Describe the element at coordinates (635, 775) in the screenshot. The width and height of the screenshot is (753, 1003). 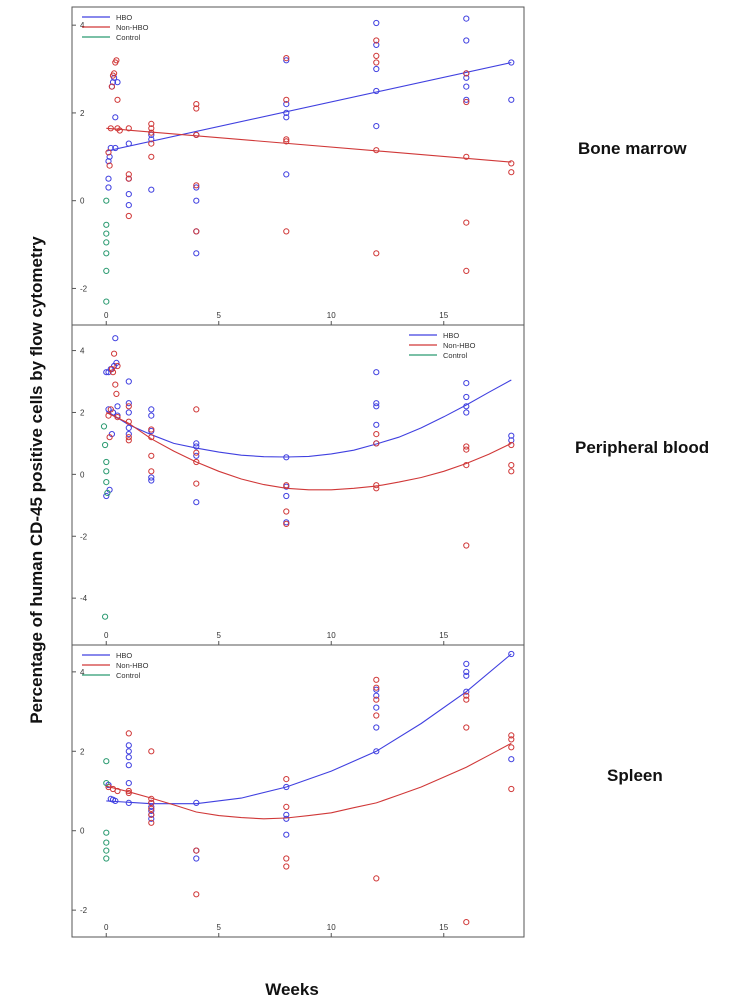
I see `region-label-spleen: Spleen` at that location.